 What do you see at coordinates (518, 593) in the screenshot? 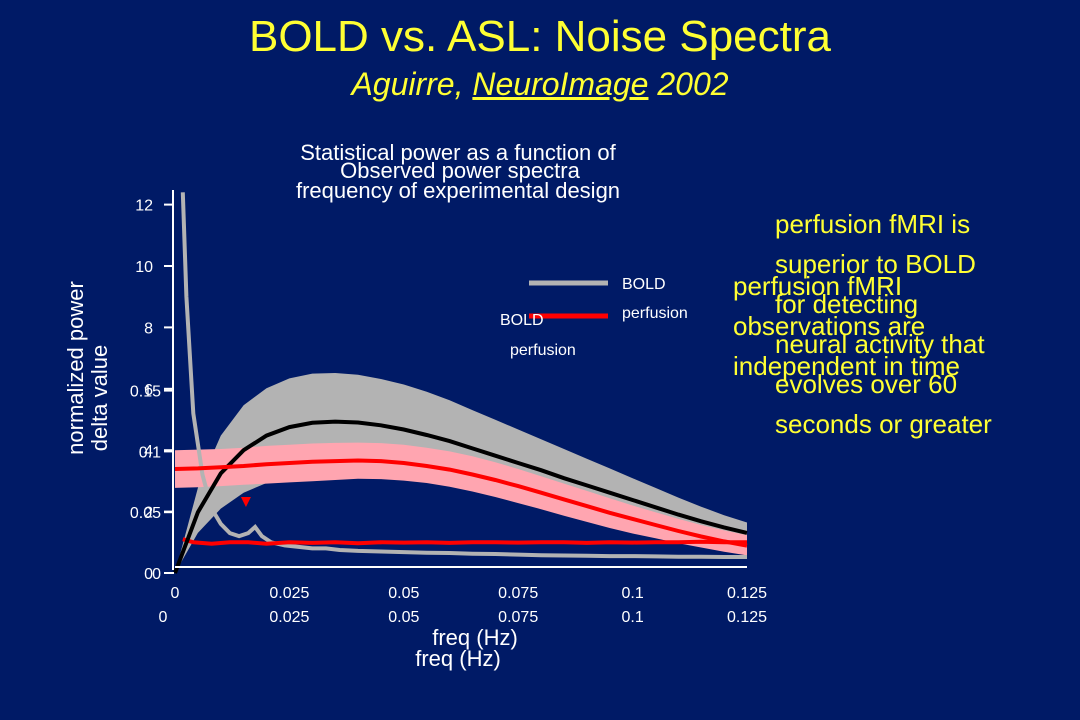
I see `power-x-tick-label: 0.075` at bounding box center [518, 593].